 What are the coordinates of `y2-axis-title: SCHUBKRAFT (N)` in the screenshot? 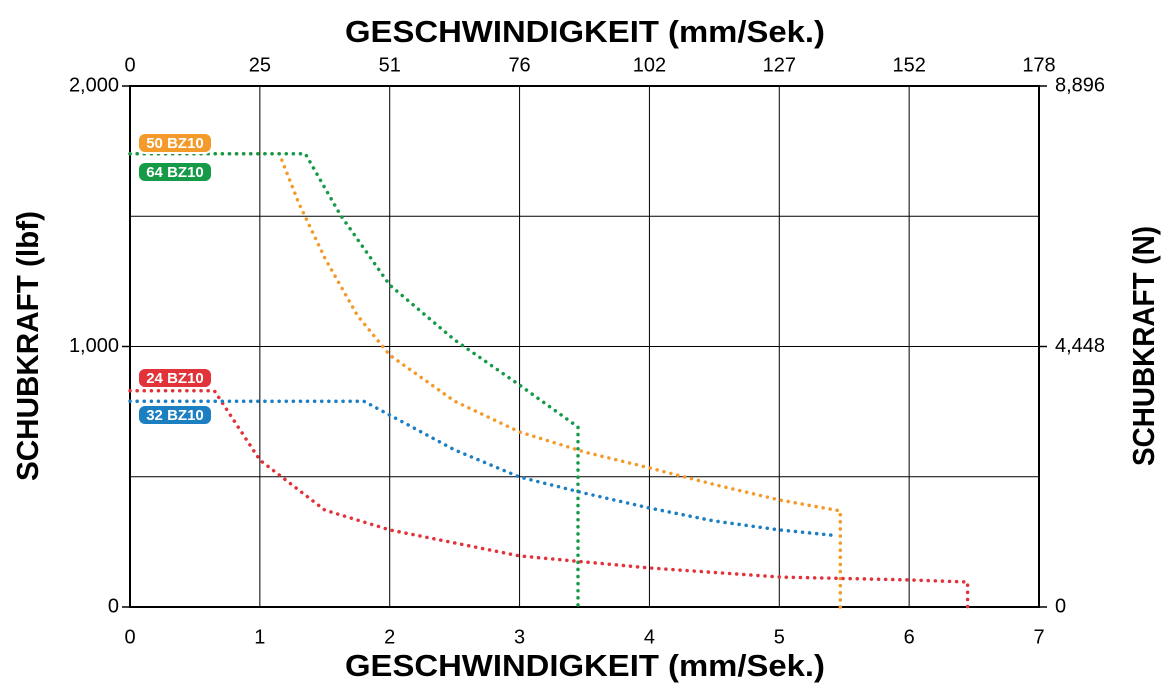 It's located at (1143, 346).